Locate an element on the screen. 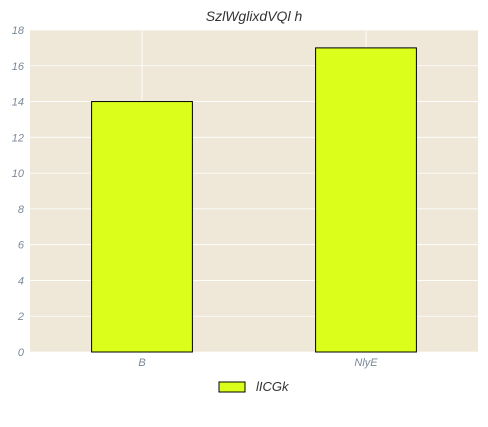 Image resolution: width=488 pixels, height=427 pixels. legend-swatch is located at coordinates (232, 387).